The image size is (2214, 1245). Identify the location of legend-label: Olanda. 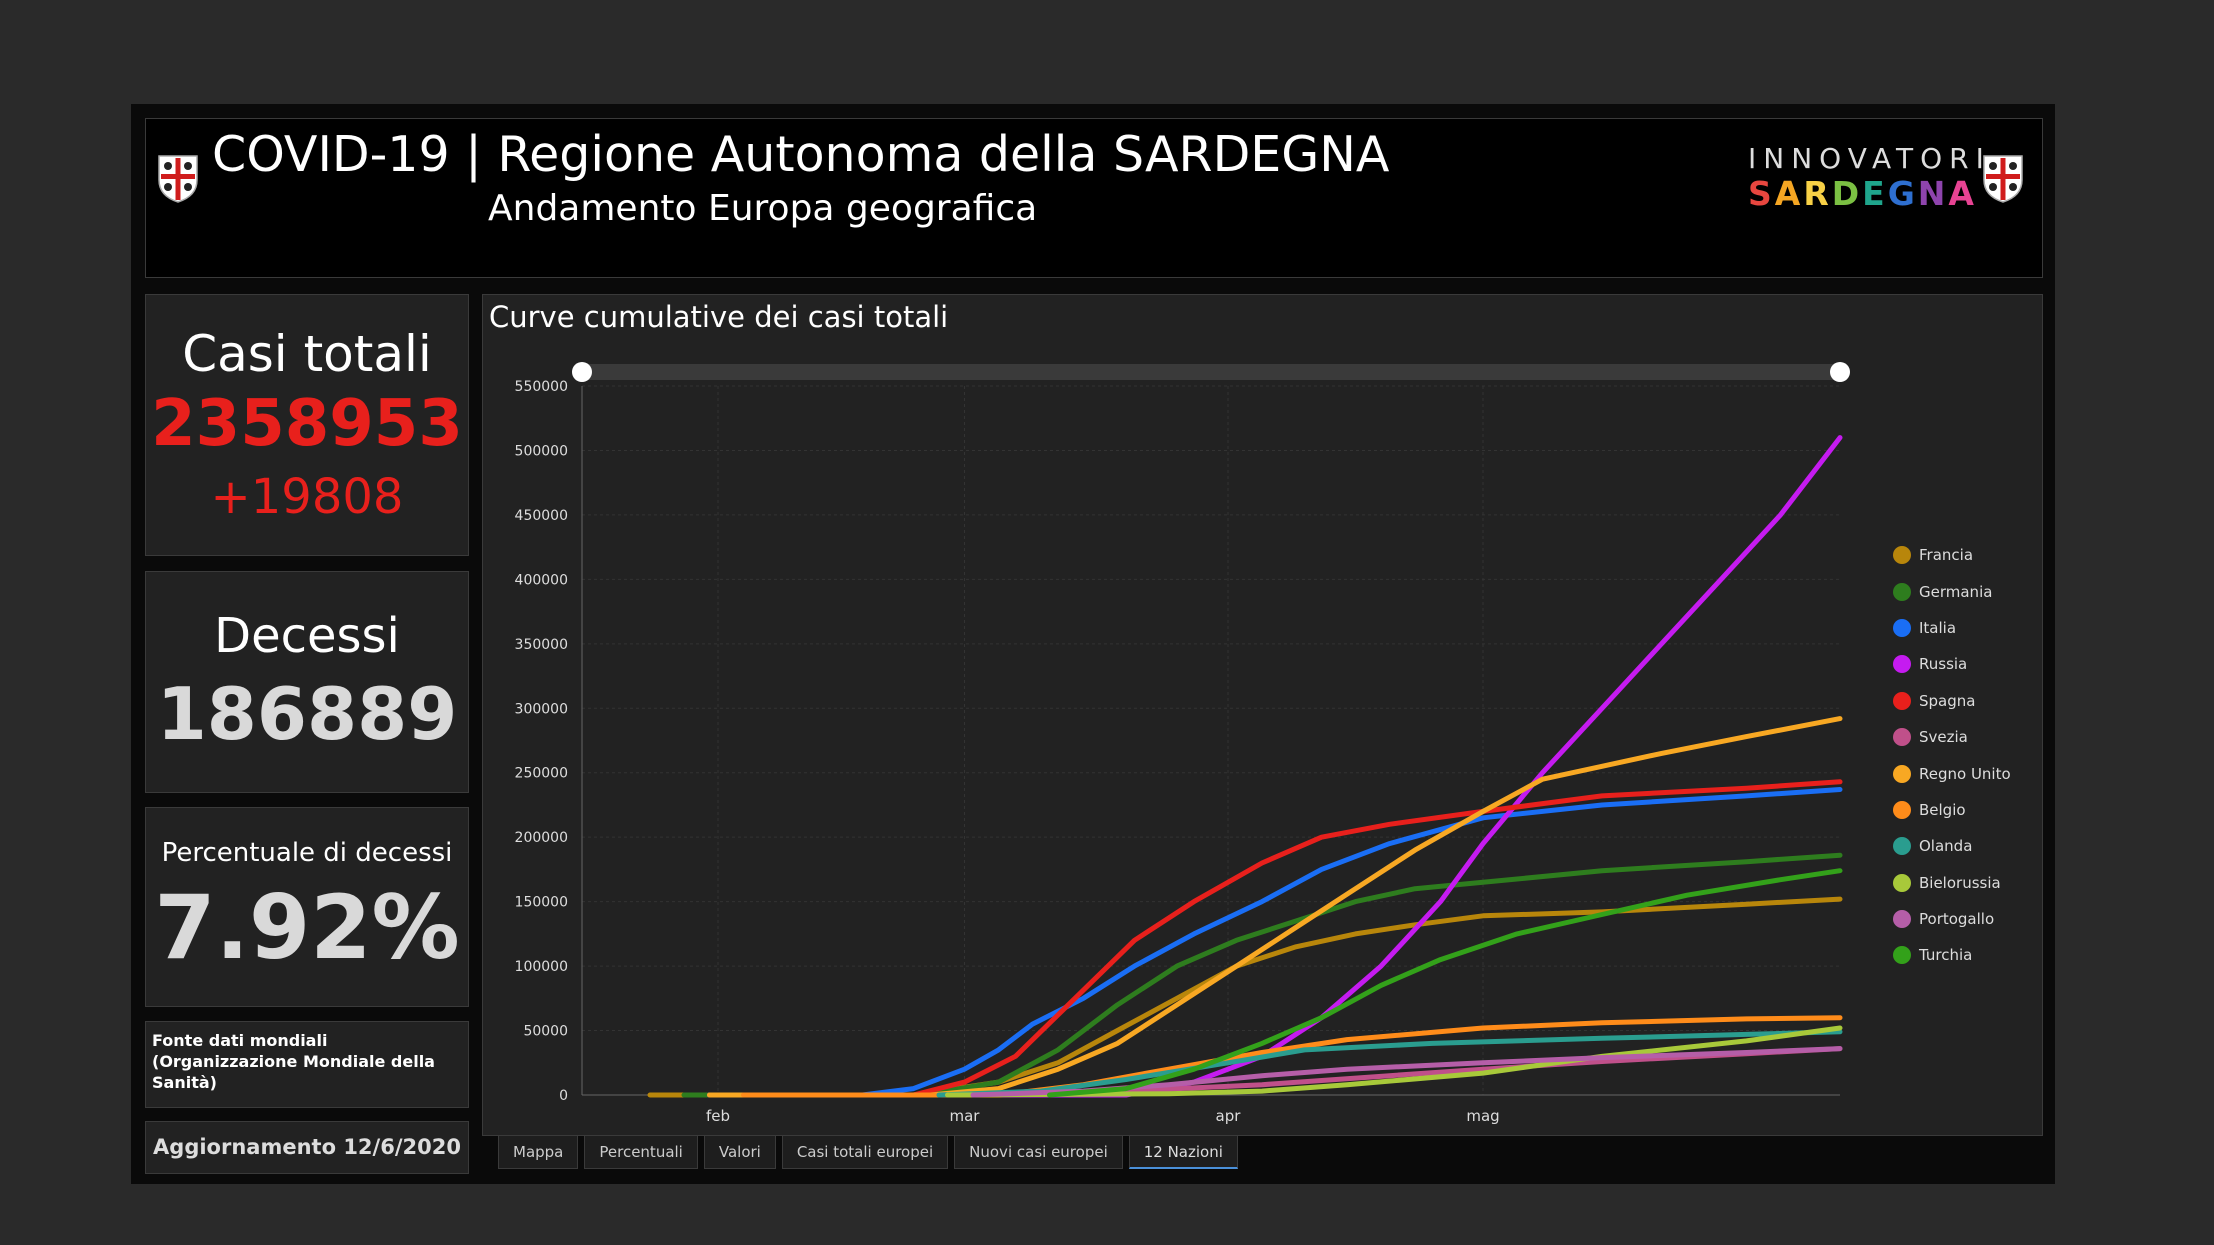
(1946, 846).